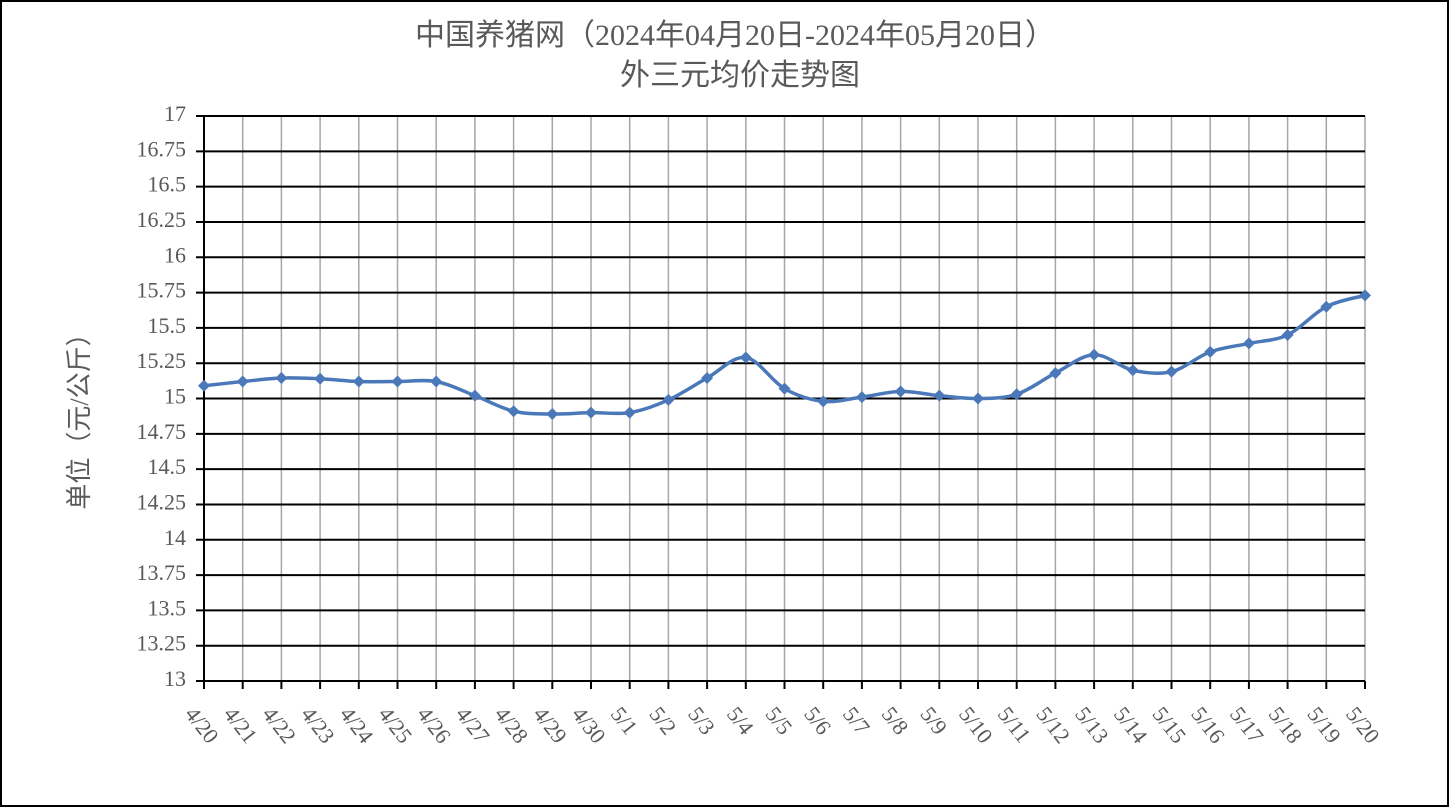 The height and width of the screenshot is (807, 1449). I want to click on y-tick-label: 17, so click(175, 113).